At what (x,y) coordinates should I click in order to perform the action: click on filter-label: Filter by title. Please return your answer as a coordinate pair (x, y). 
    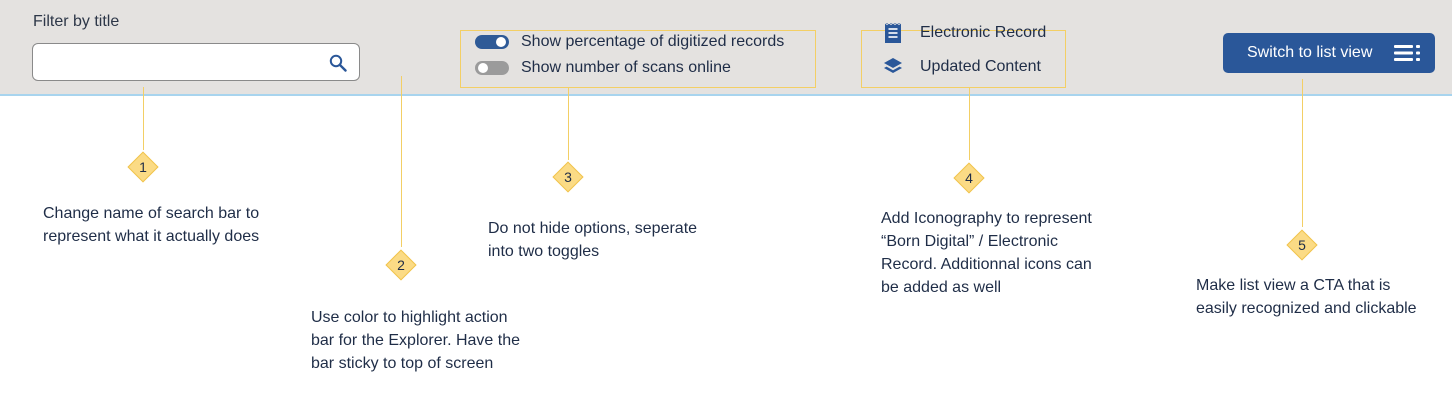
    Looking at the image, I should click on (76, 21).